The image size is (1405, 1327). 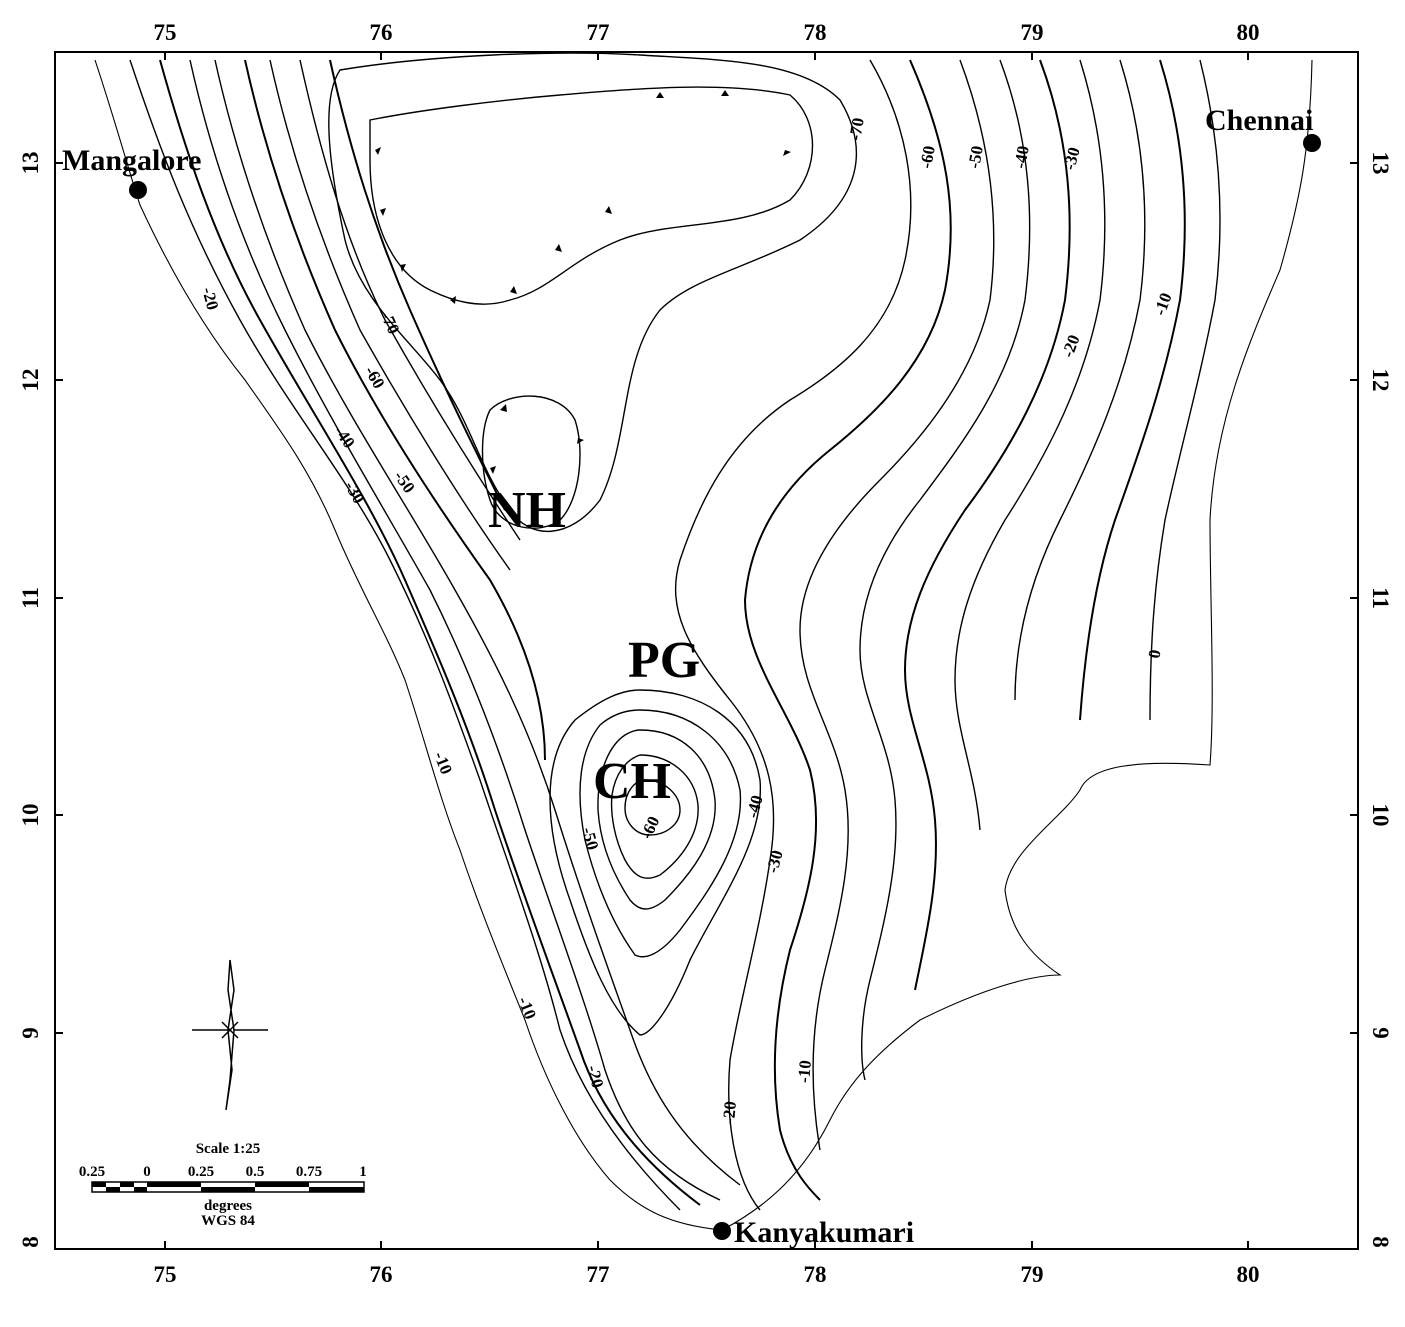 I want to click on lon-label-top: 77, so click(x=598, y=32).